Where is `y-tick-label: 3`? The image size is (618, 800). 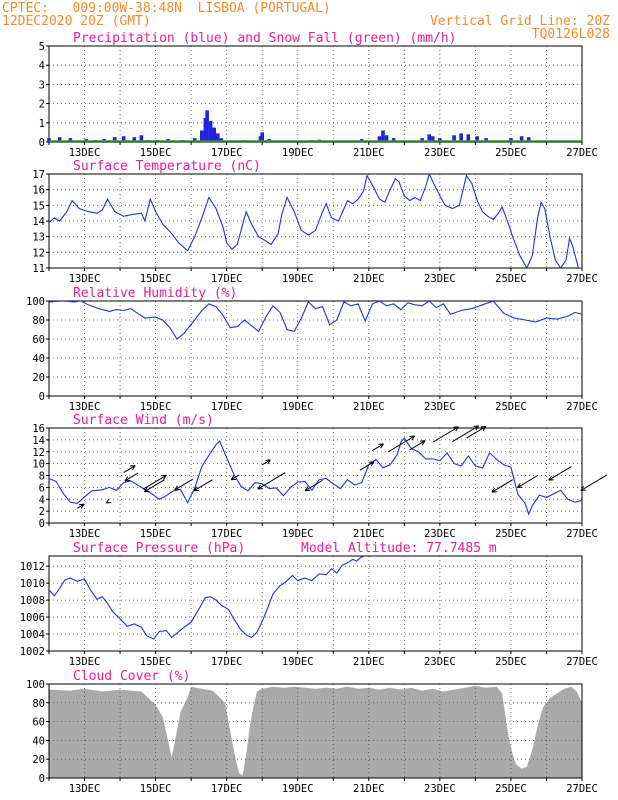 y-tick-label: 3 is located at coordinates (42, 85).